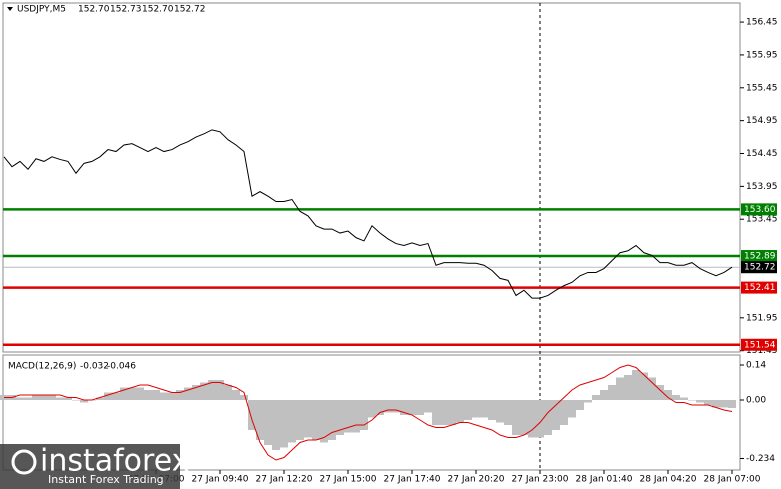 The image size is (781, 489). Describe the element at coordinates (732, 480) in the screenshot. I see `x-tick-label: 28 Jan 07:00` at that location.